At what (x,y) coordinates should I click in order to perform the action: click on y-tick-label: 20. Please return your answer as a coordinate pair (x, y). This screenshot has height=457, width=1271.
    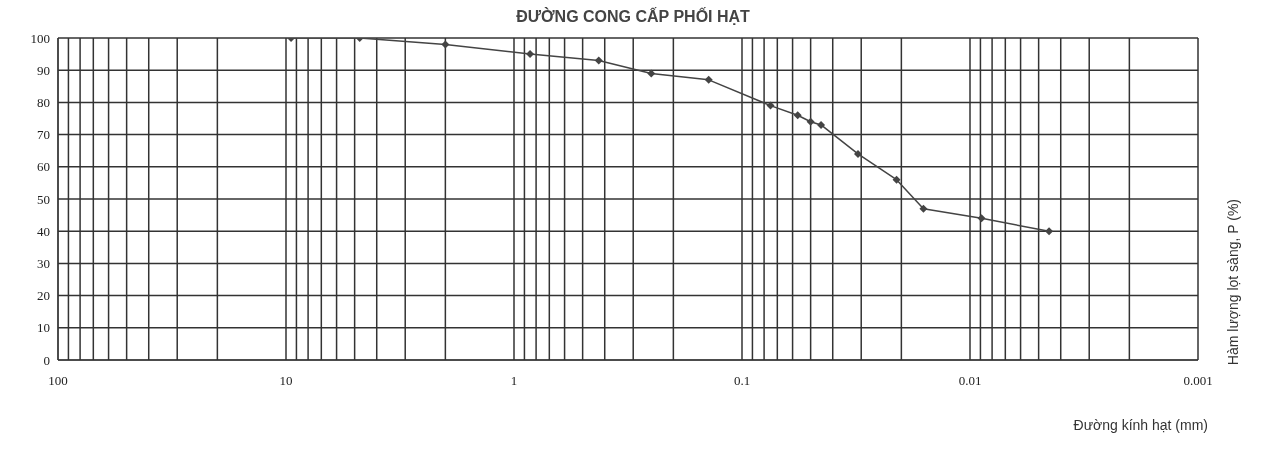
    Looking at the image, I should click on (43, 296).